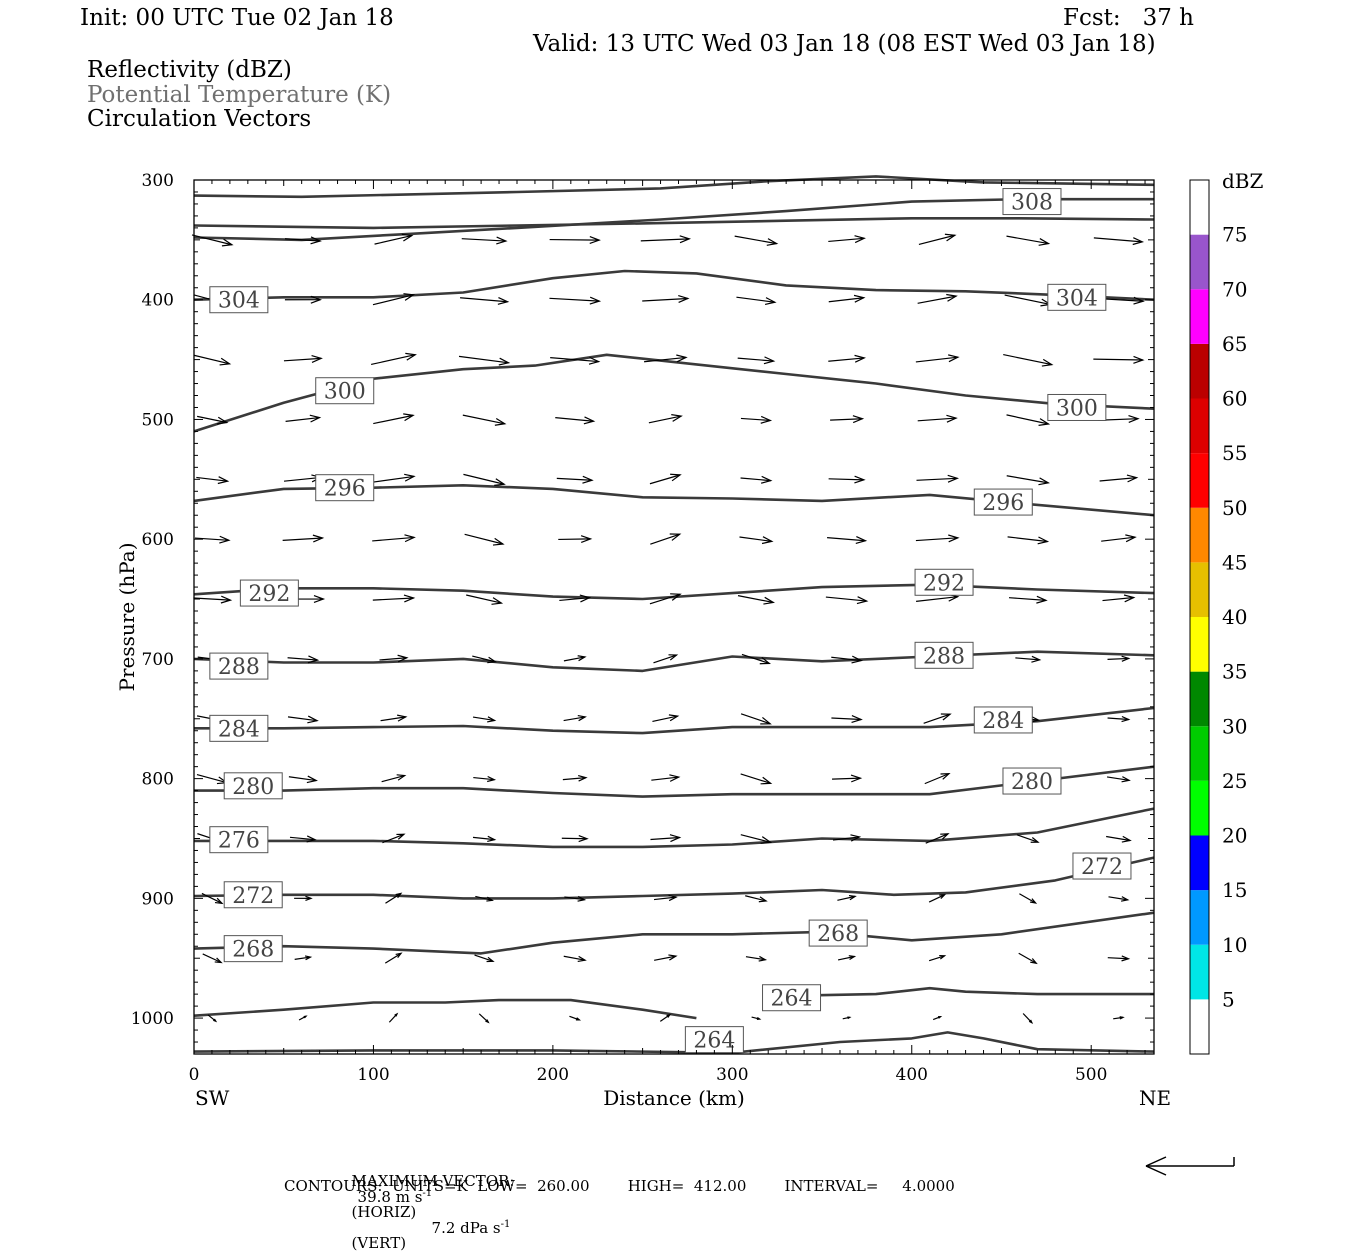 The width and height of the screenshot is (1350, 1252). I want to click on x-end-label-sw: SW, so click(212, 1098).